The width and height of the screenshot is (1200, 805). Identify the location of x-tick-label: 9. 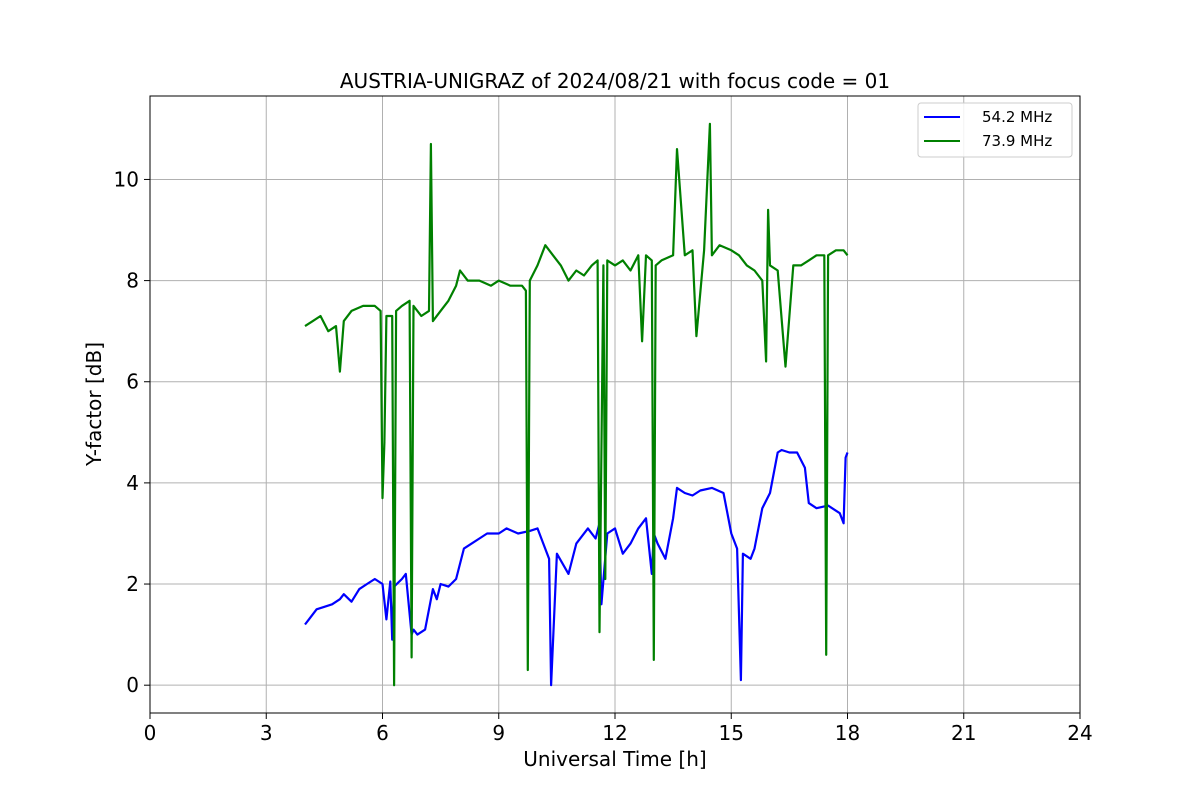
(498, 733).